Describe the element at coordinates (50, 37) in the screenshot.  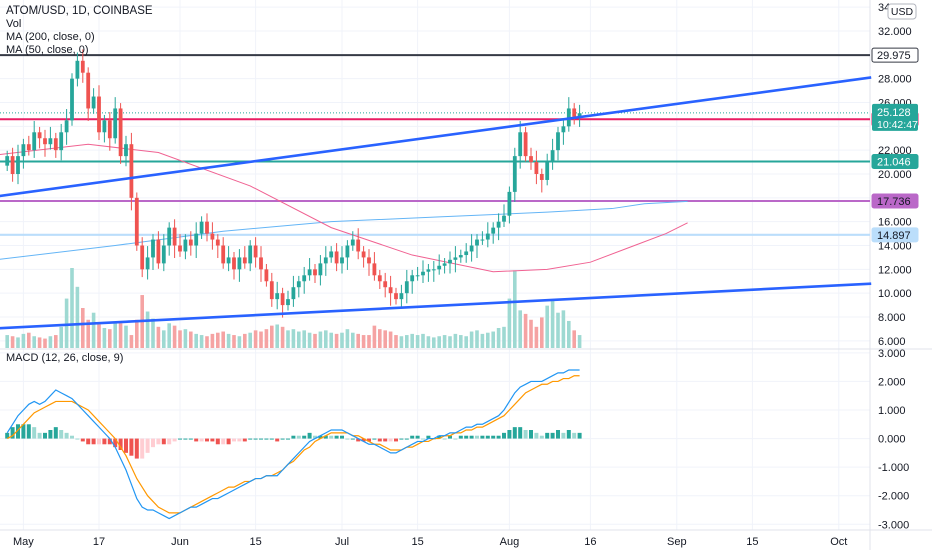
I see `indicator-ma200: MA (200, close, 0)` at that location.